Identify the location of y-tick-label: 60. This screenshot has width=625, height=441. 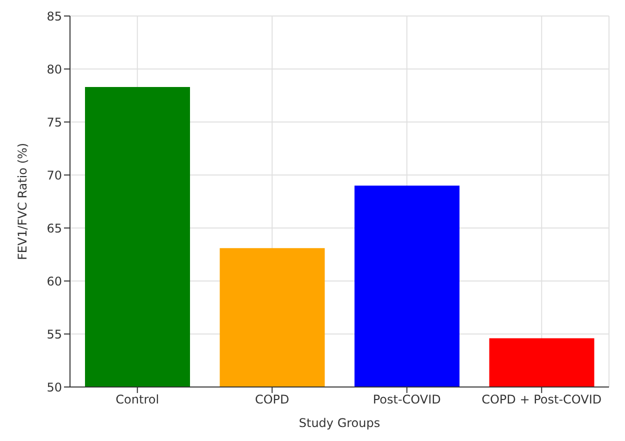
(54, 281).